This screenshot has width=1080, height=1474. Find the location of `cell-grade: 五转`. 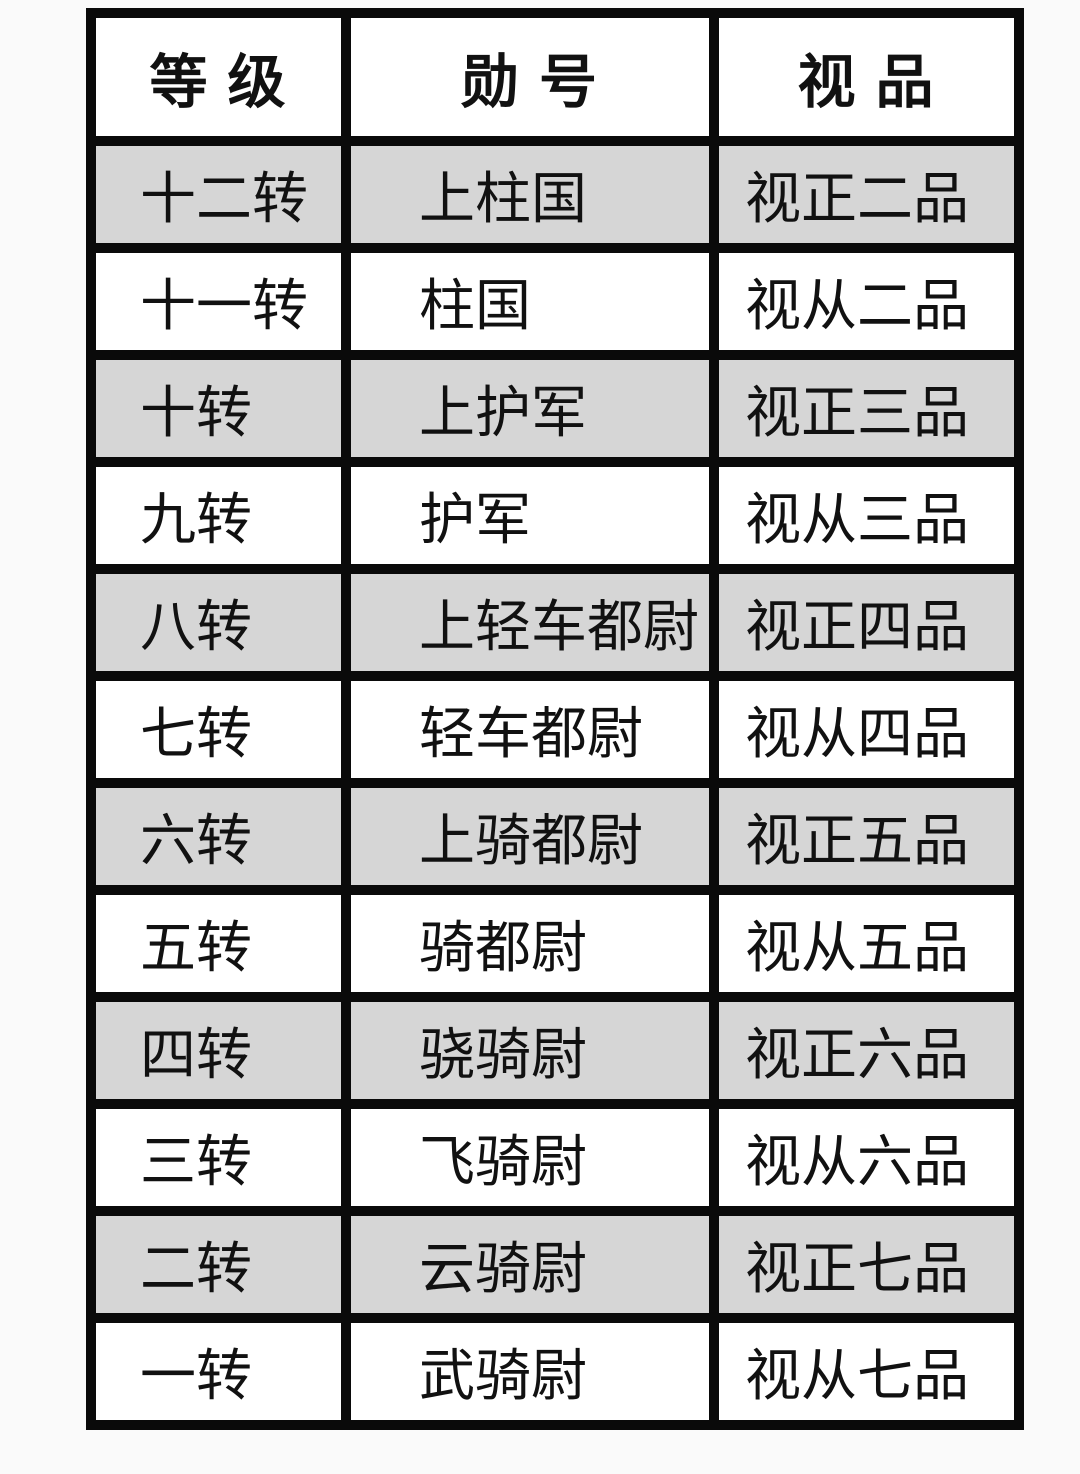

cell-grade: 五转 is located at coordinates (218, 943).